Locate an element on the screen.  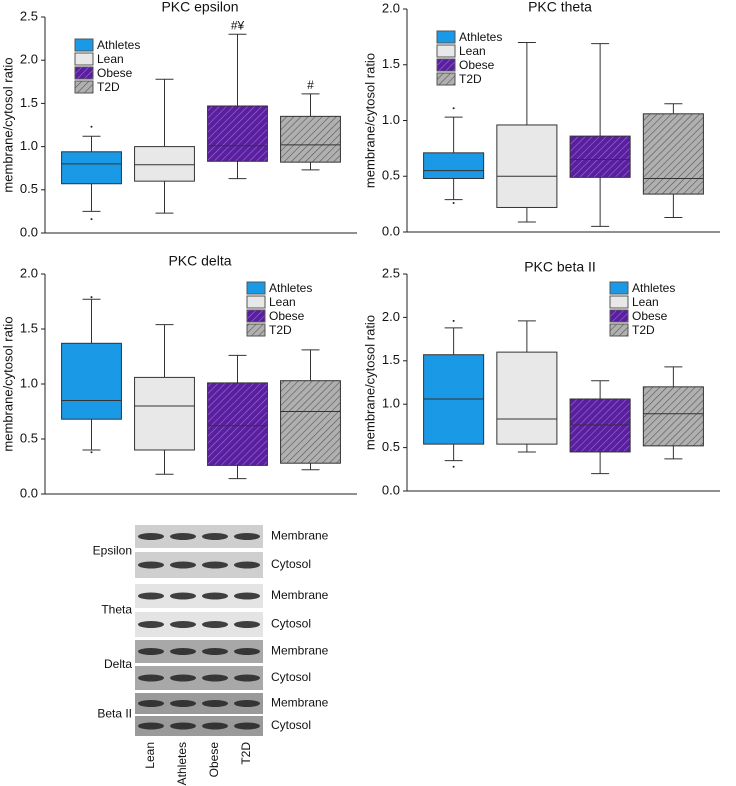
blot-group-label: Beta II is located at coordinates (114, 714).